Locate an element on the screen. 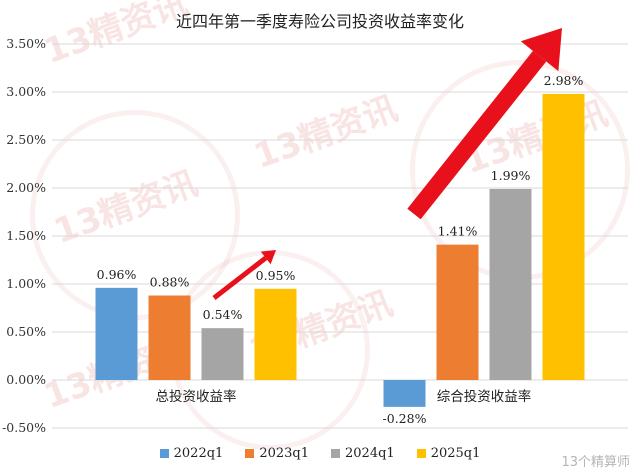 This screenshot has width=640, height=475. y-tick-label: -0.50% is located at coordinates (24, 427).